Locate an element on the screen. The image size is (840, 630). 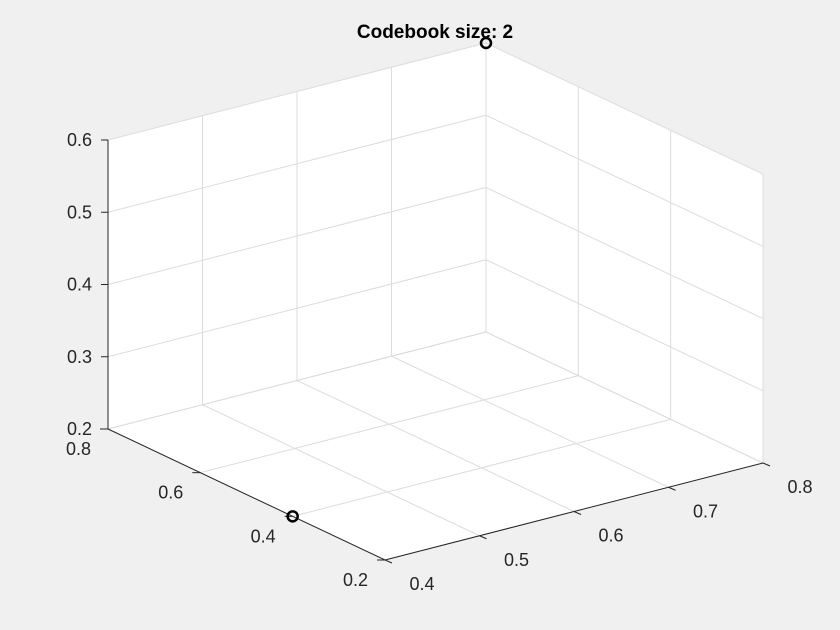
chart-title: Codebook size: 2 is located at coordinates (435, 32).